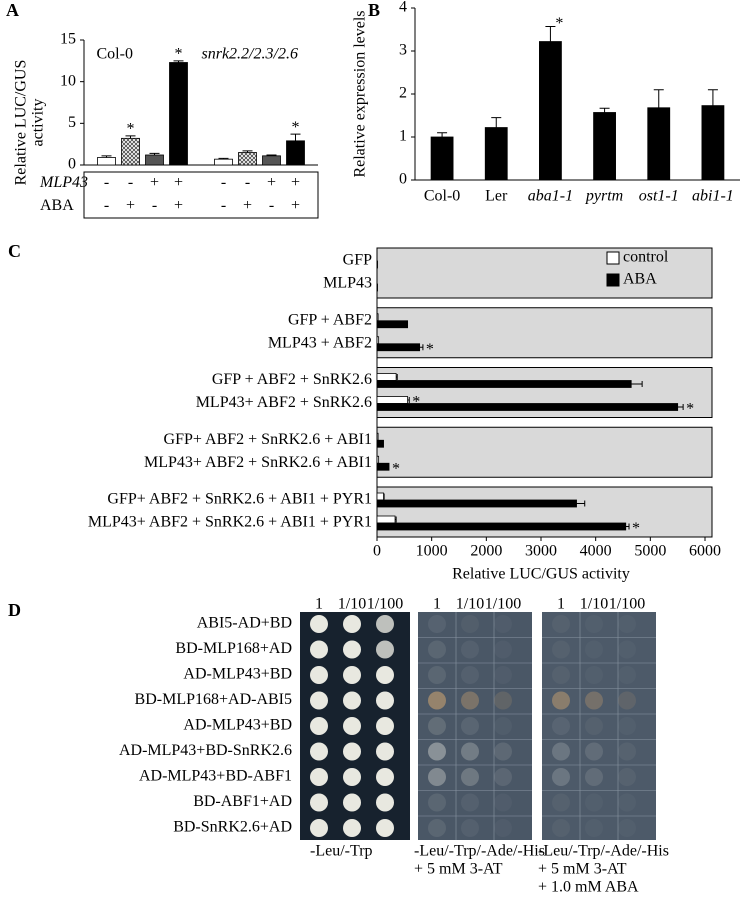 This screenshot has height=898, width=751. I want to click on y-tick-label: MLP43+ ABF2 + SnRK2.6, so click(284, 402).